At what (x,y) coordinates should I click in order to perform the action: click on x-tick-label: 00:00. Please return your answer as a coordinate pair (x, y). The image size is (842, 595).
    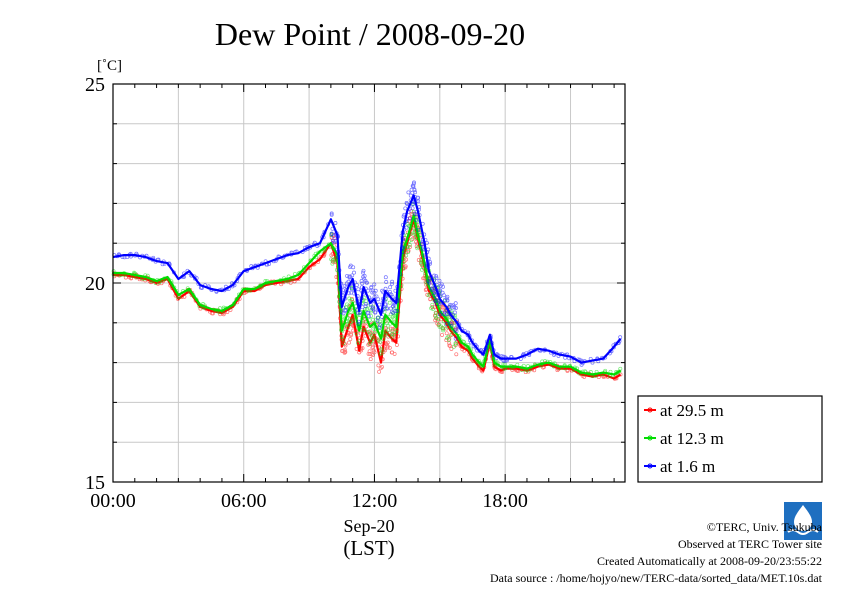
    Looking at the image, I should click on (113, 501).